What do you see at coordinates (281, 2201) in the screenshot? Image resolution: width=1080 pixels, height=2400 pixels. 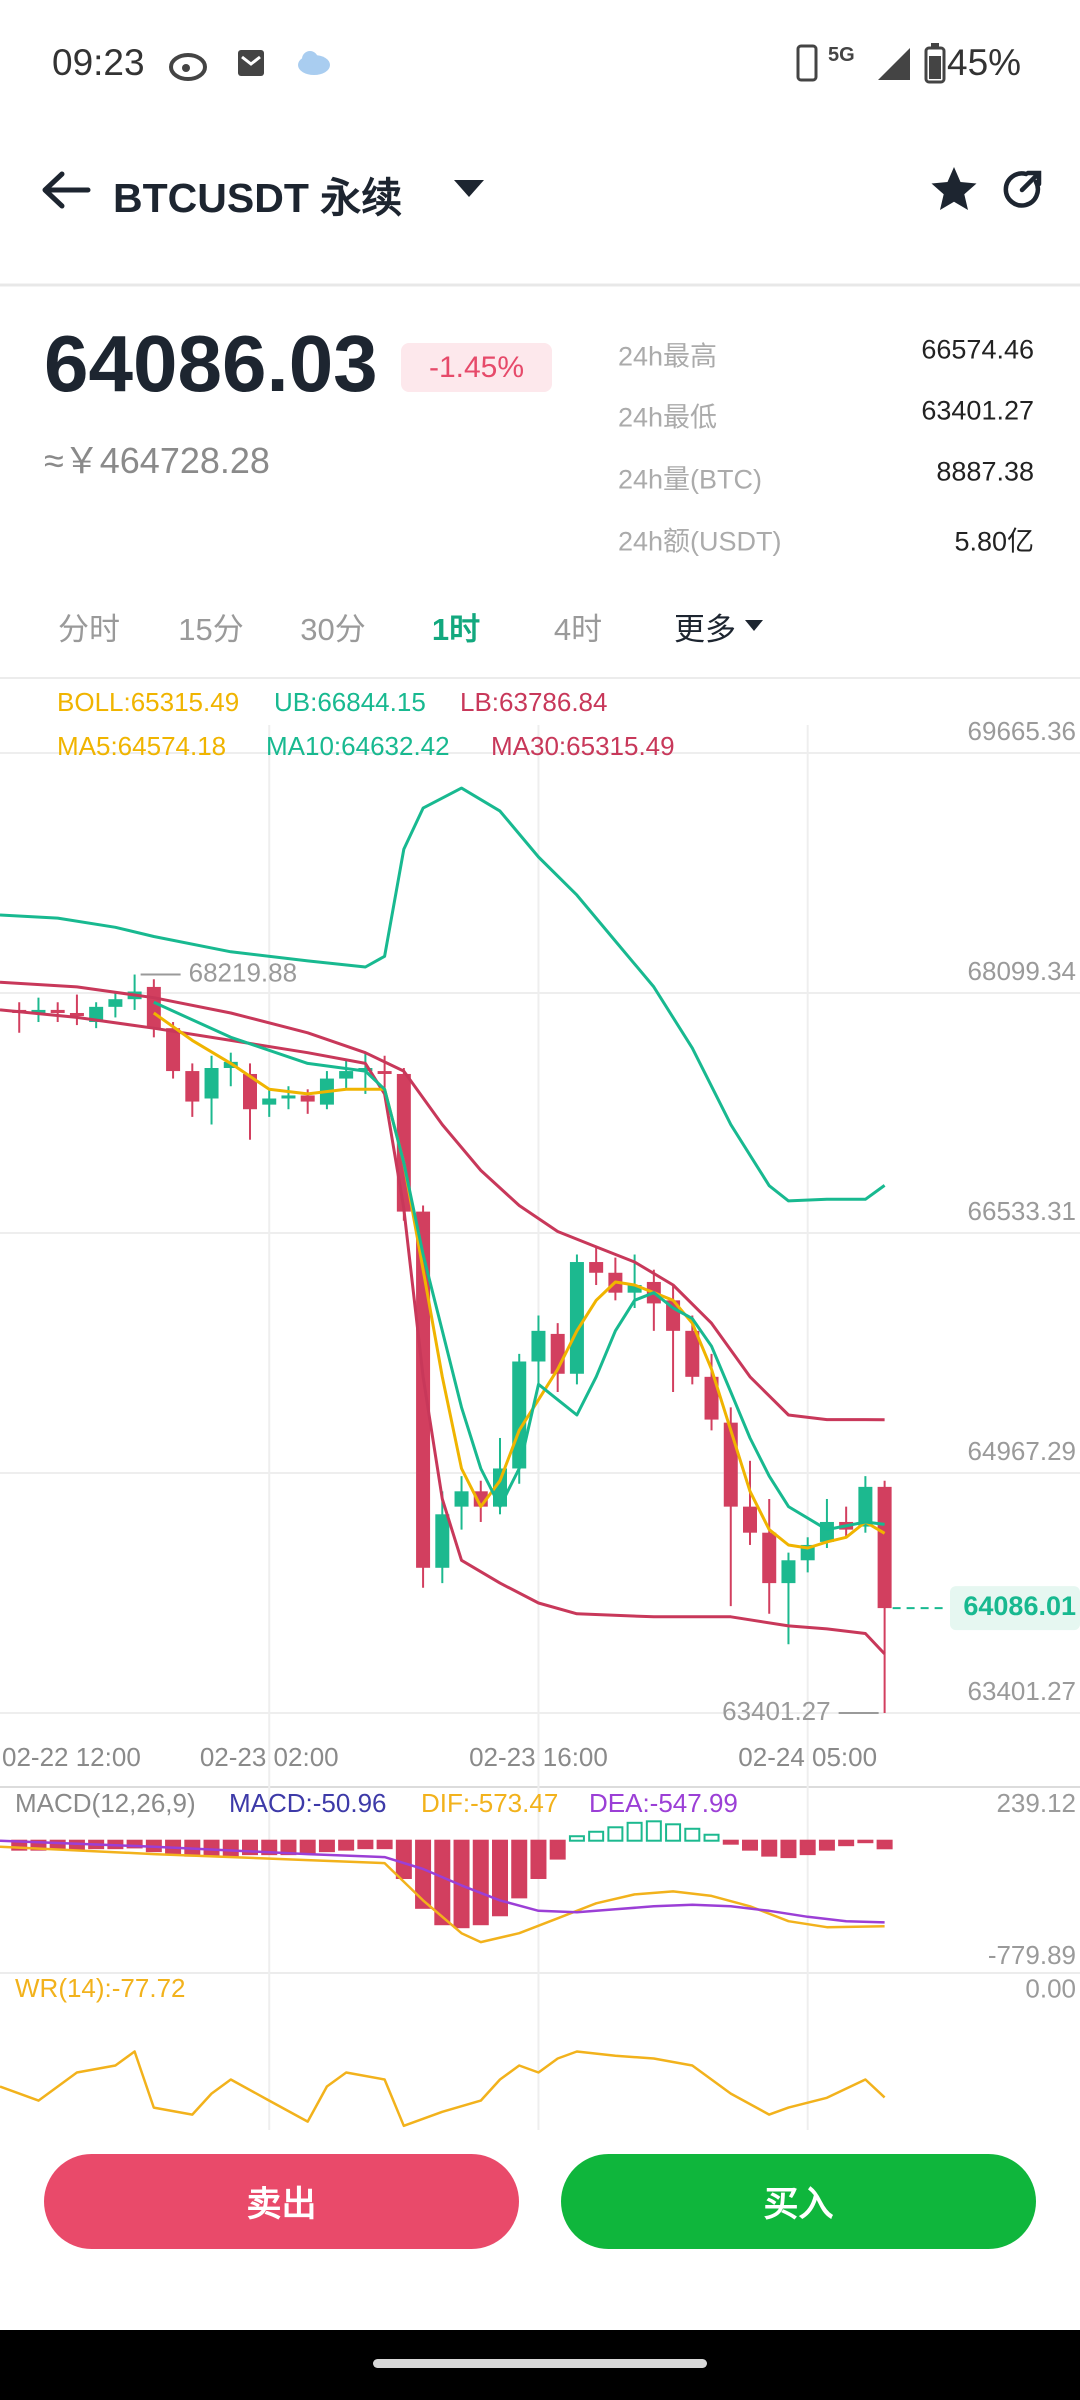 I see `sell-button: 卖出` at bounding box center [281, 2201].